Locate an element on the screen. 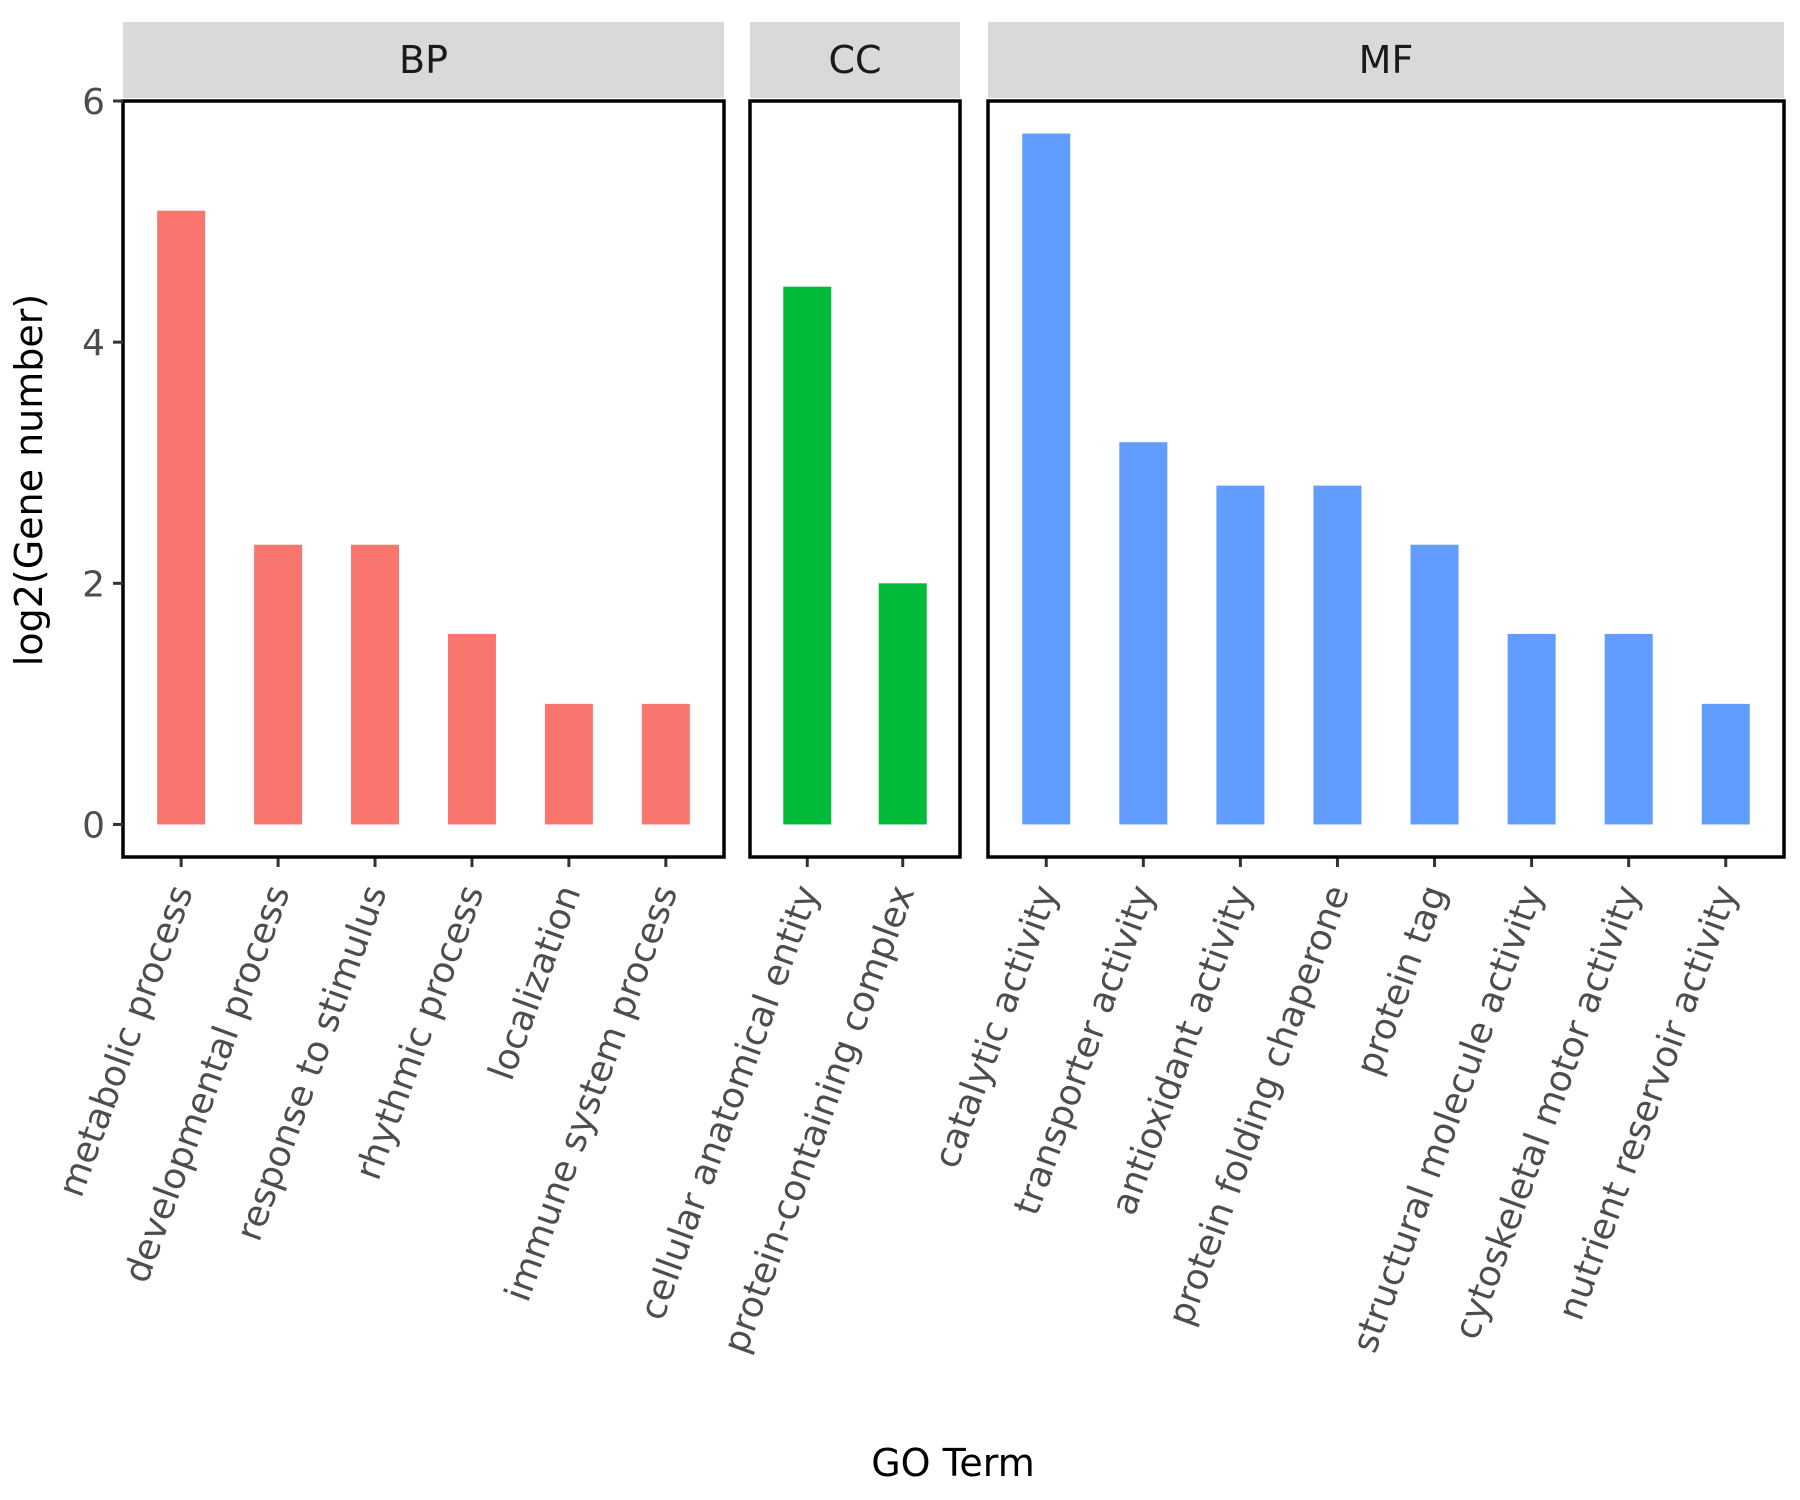  y-axis-title: log2(Gene number) is located at coordinates (29, 480).